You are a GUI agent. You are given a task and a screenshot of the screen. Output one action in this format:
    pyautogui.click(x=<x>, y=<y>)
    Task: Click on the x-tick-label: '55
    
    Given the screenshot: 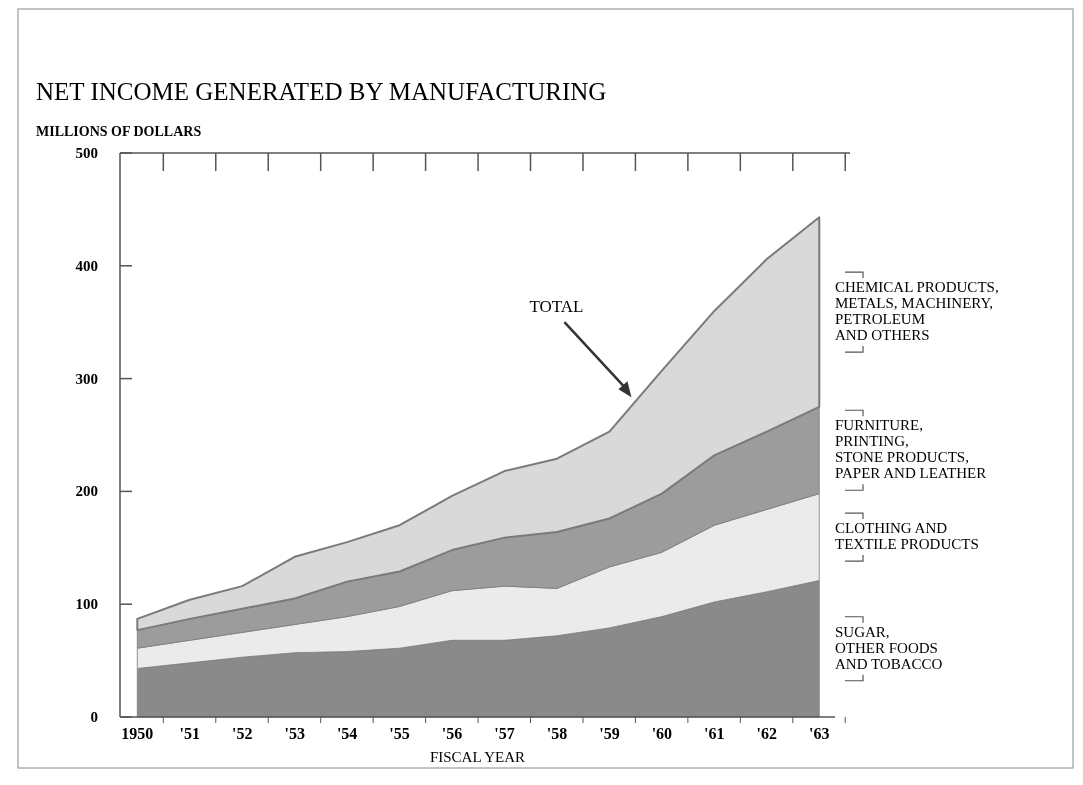 What is the action you would take?
    pyautogui.click(x=399, y=733)
    